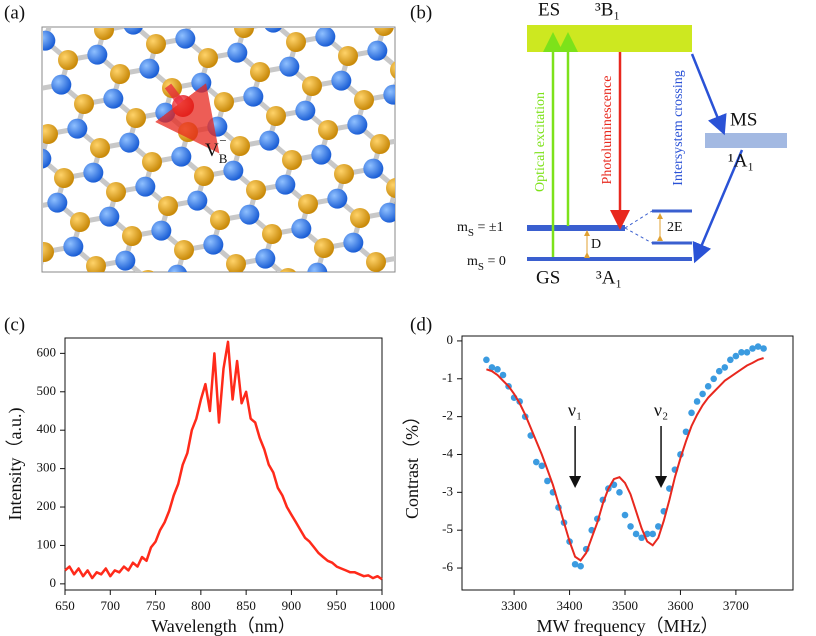 This screenshot has width=816, height=636. What do you see at coordinates (736, 605) in the screenshot?
I see `x-tick-label: 3700` at bounding box center [736, 605].